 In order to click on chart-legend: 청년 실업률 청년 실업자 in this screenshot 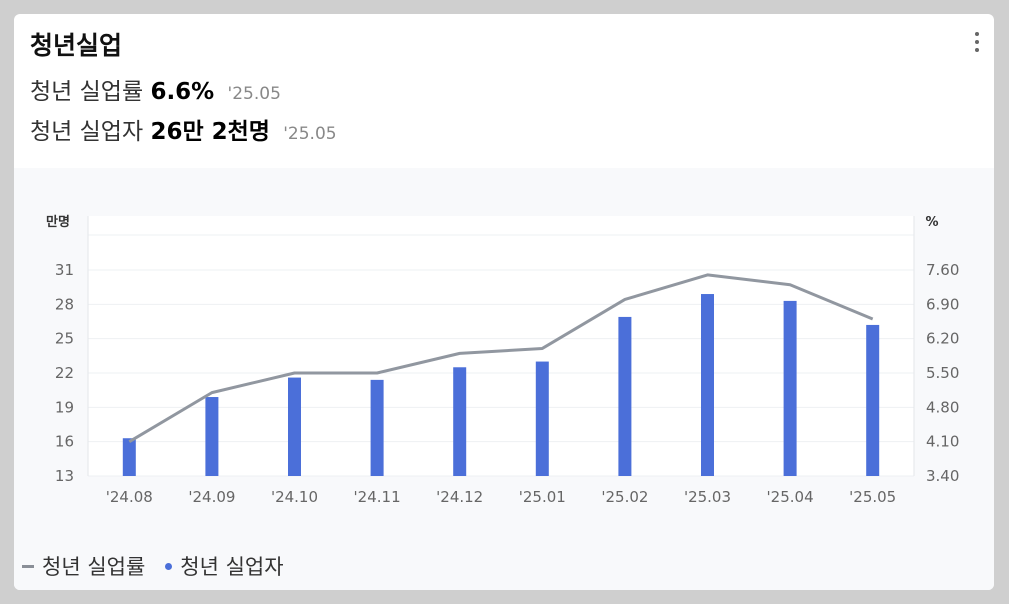, I will do `click(153, 566)`.